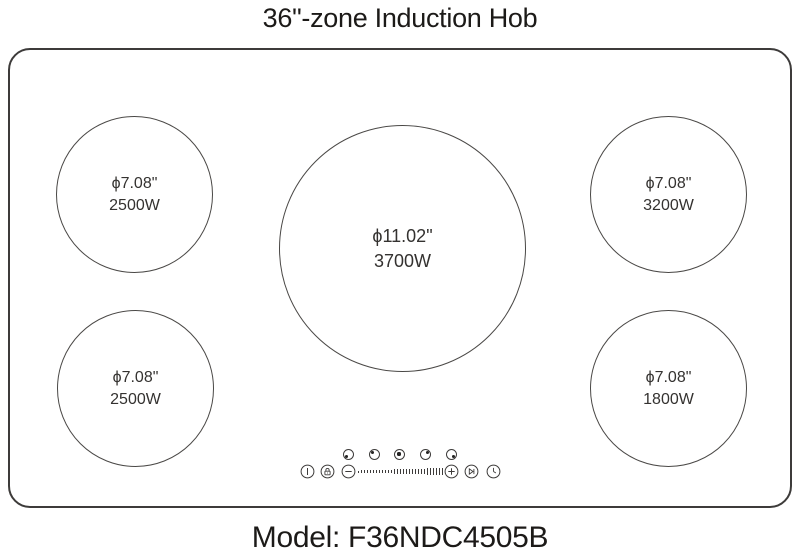  I want to click on cooking-zone-top-left: ϕ7.08" 2500W, so click(134, 194).